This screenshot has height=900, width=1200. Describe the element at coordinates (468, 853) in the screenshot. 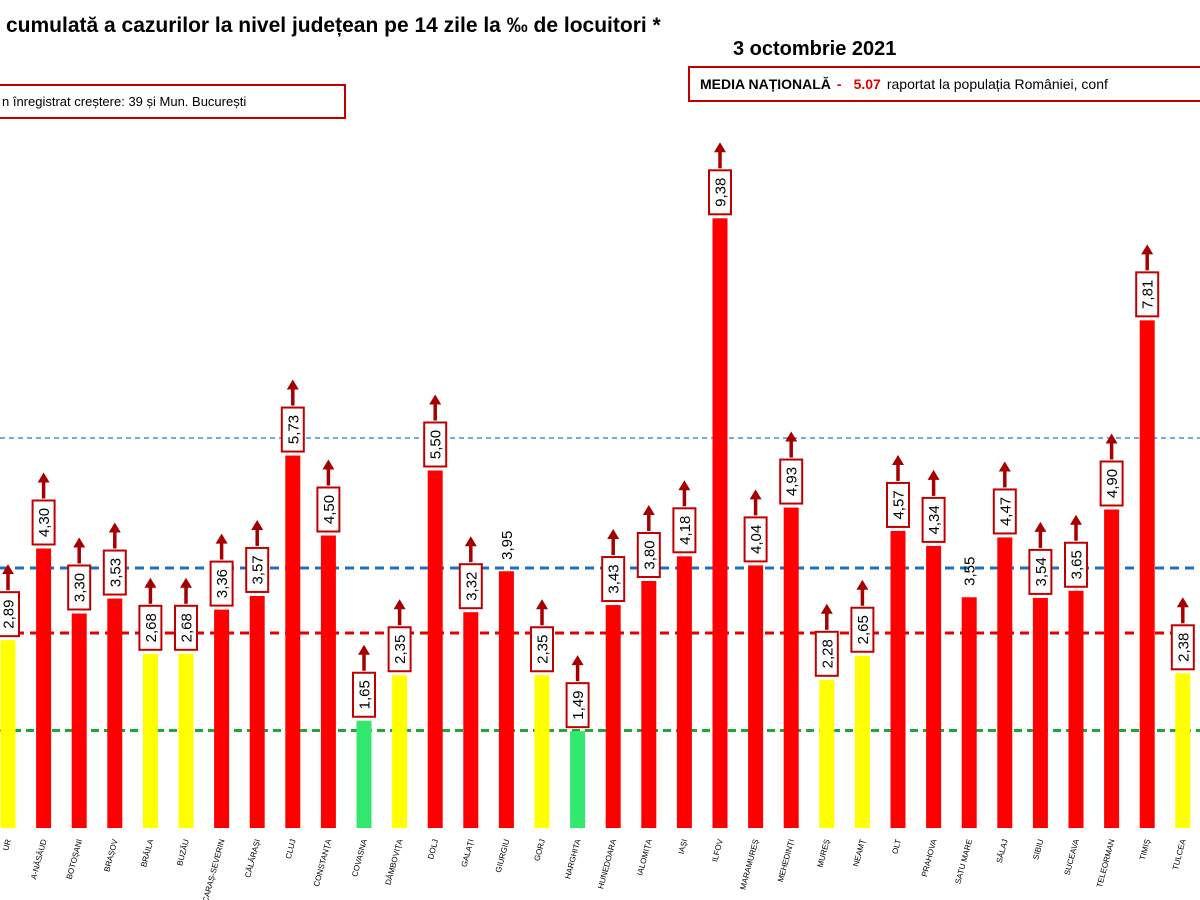

I see `category-label-13: GALAȚI` at that location.